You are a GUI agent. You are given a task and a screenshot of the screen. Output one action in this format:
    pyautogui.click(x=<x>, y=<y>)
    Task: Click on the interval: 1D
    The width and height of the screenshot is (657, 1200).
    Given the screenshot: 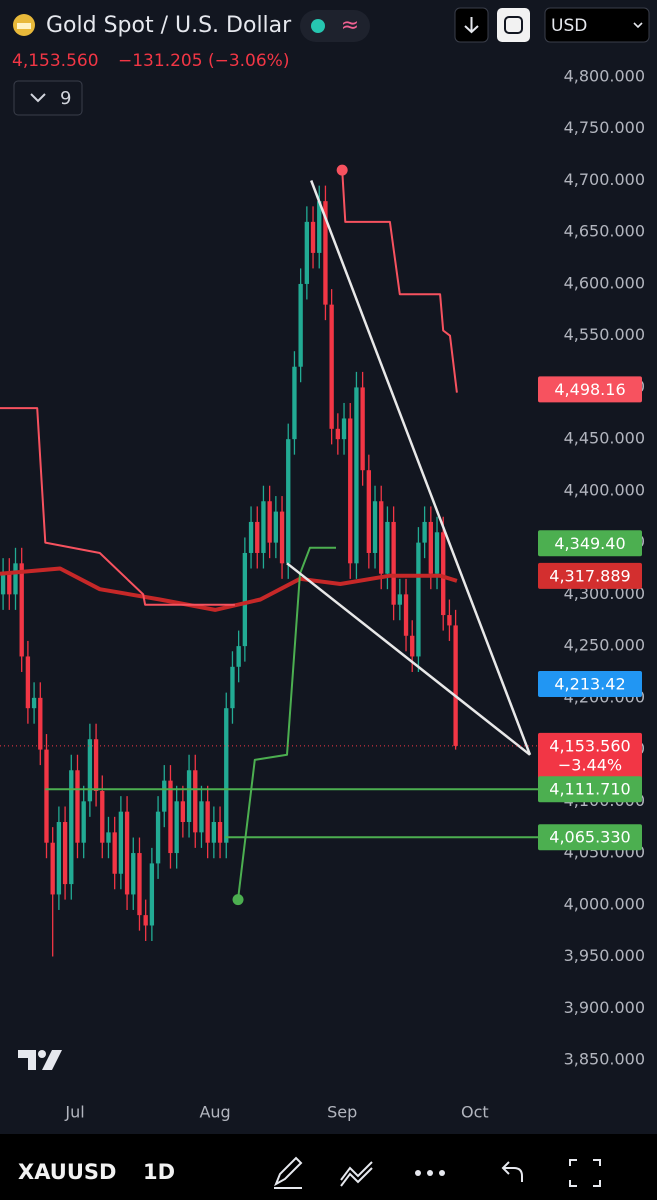 What is the action you would take?
    pyautogui.click(x=159, y=1172)
    